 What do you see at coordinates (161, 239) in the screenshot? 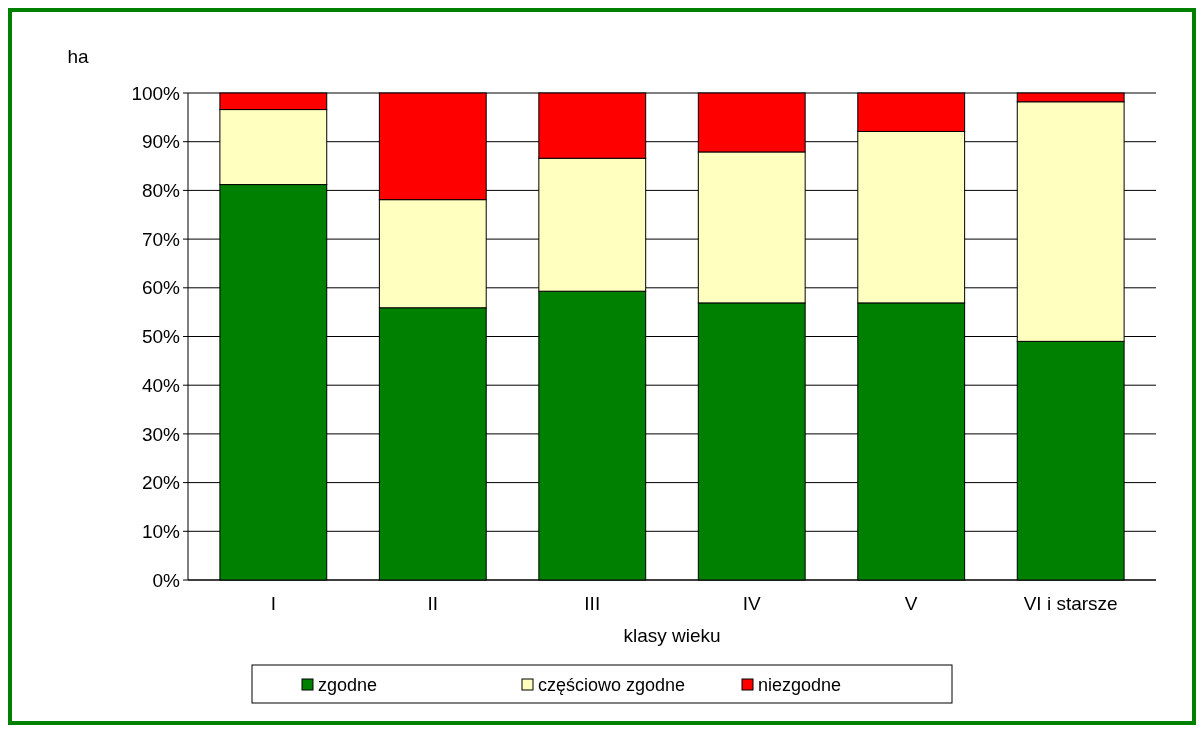
I see `y-tick-label: 70%` at bounding box center [161, 239].